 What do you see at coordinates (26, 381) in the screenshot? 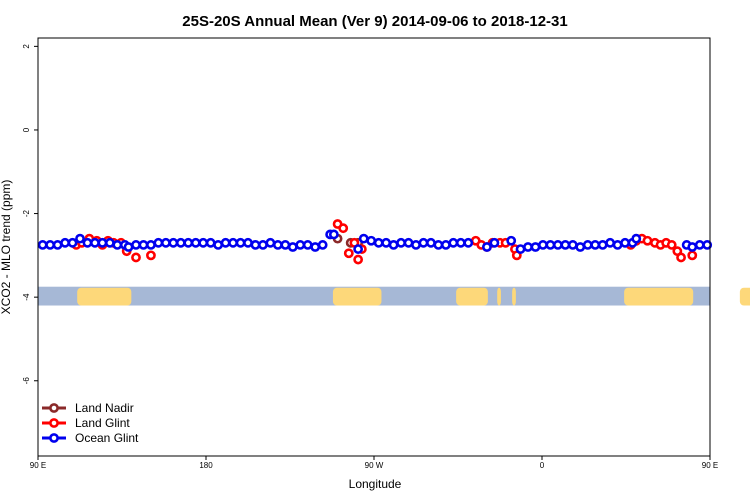
I see `y-tick-label: -6` at bounding box center [26, 381].